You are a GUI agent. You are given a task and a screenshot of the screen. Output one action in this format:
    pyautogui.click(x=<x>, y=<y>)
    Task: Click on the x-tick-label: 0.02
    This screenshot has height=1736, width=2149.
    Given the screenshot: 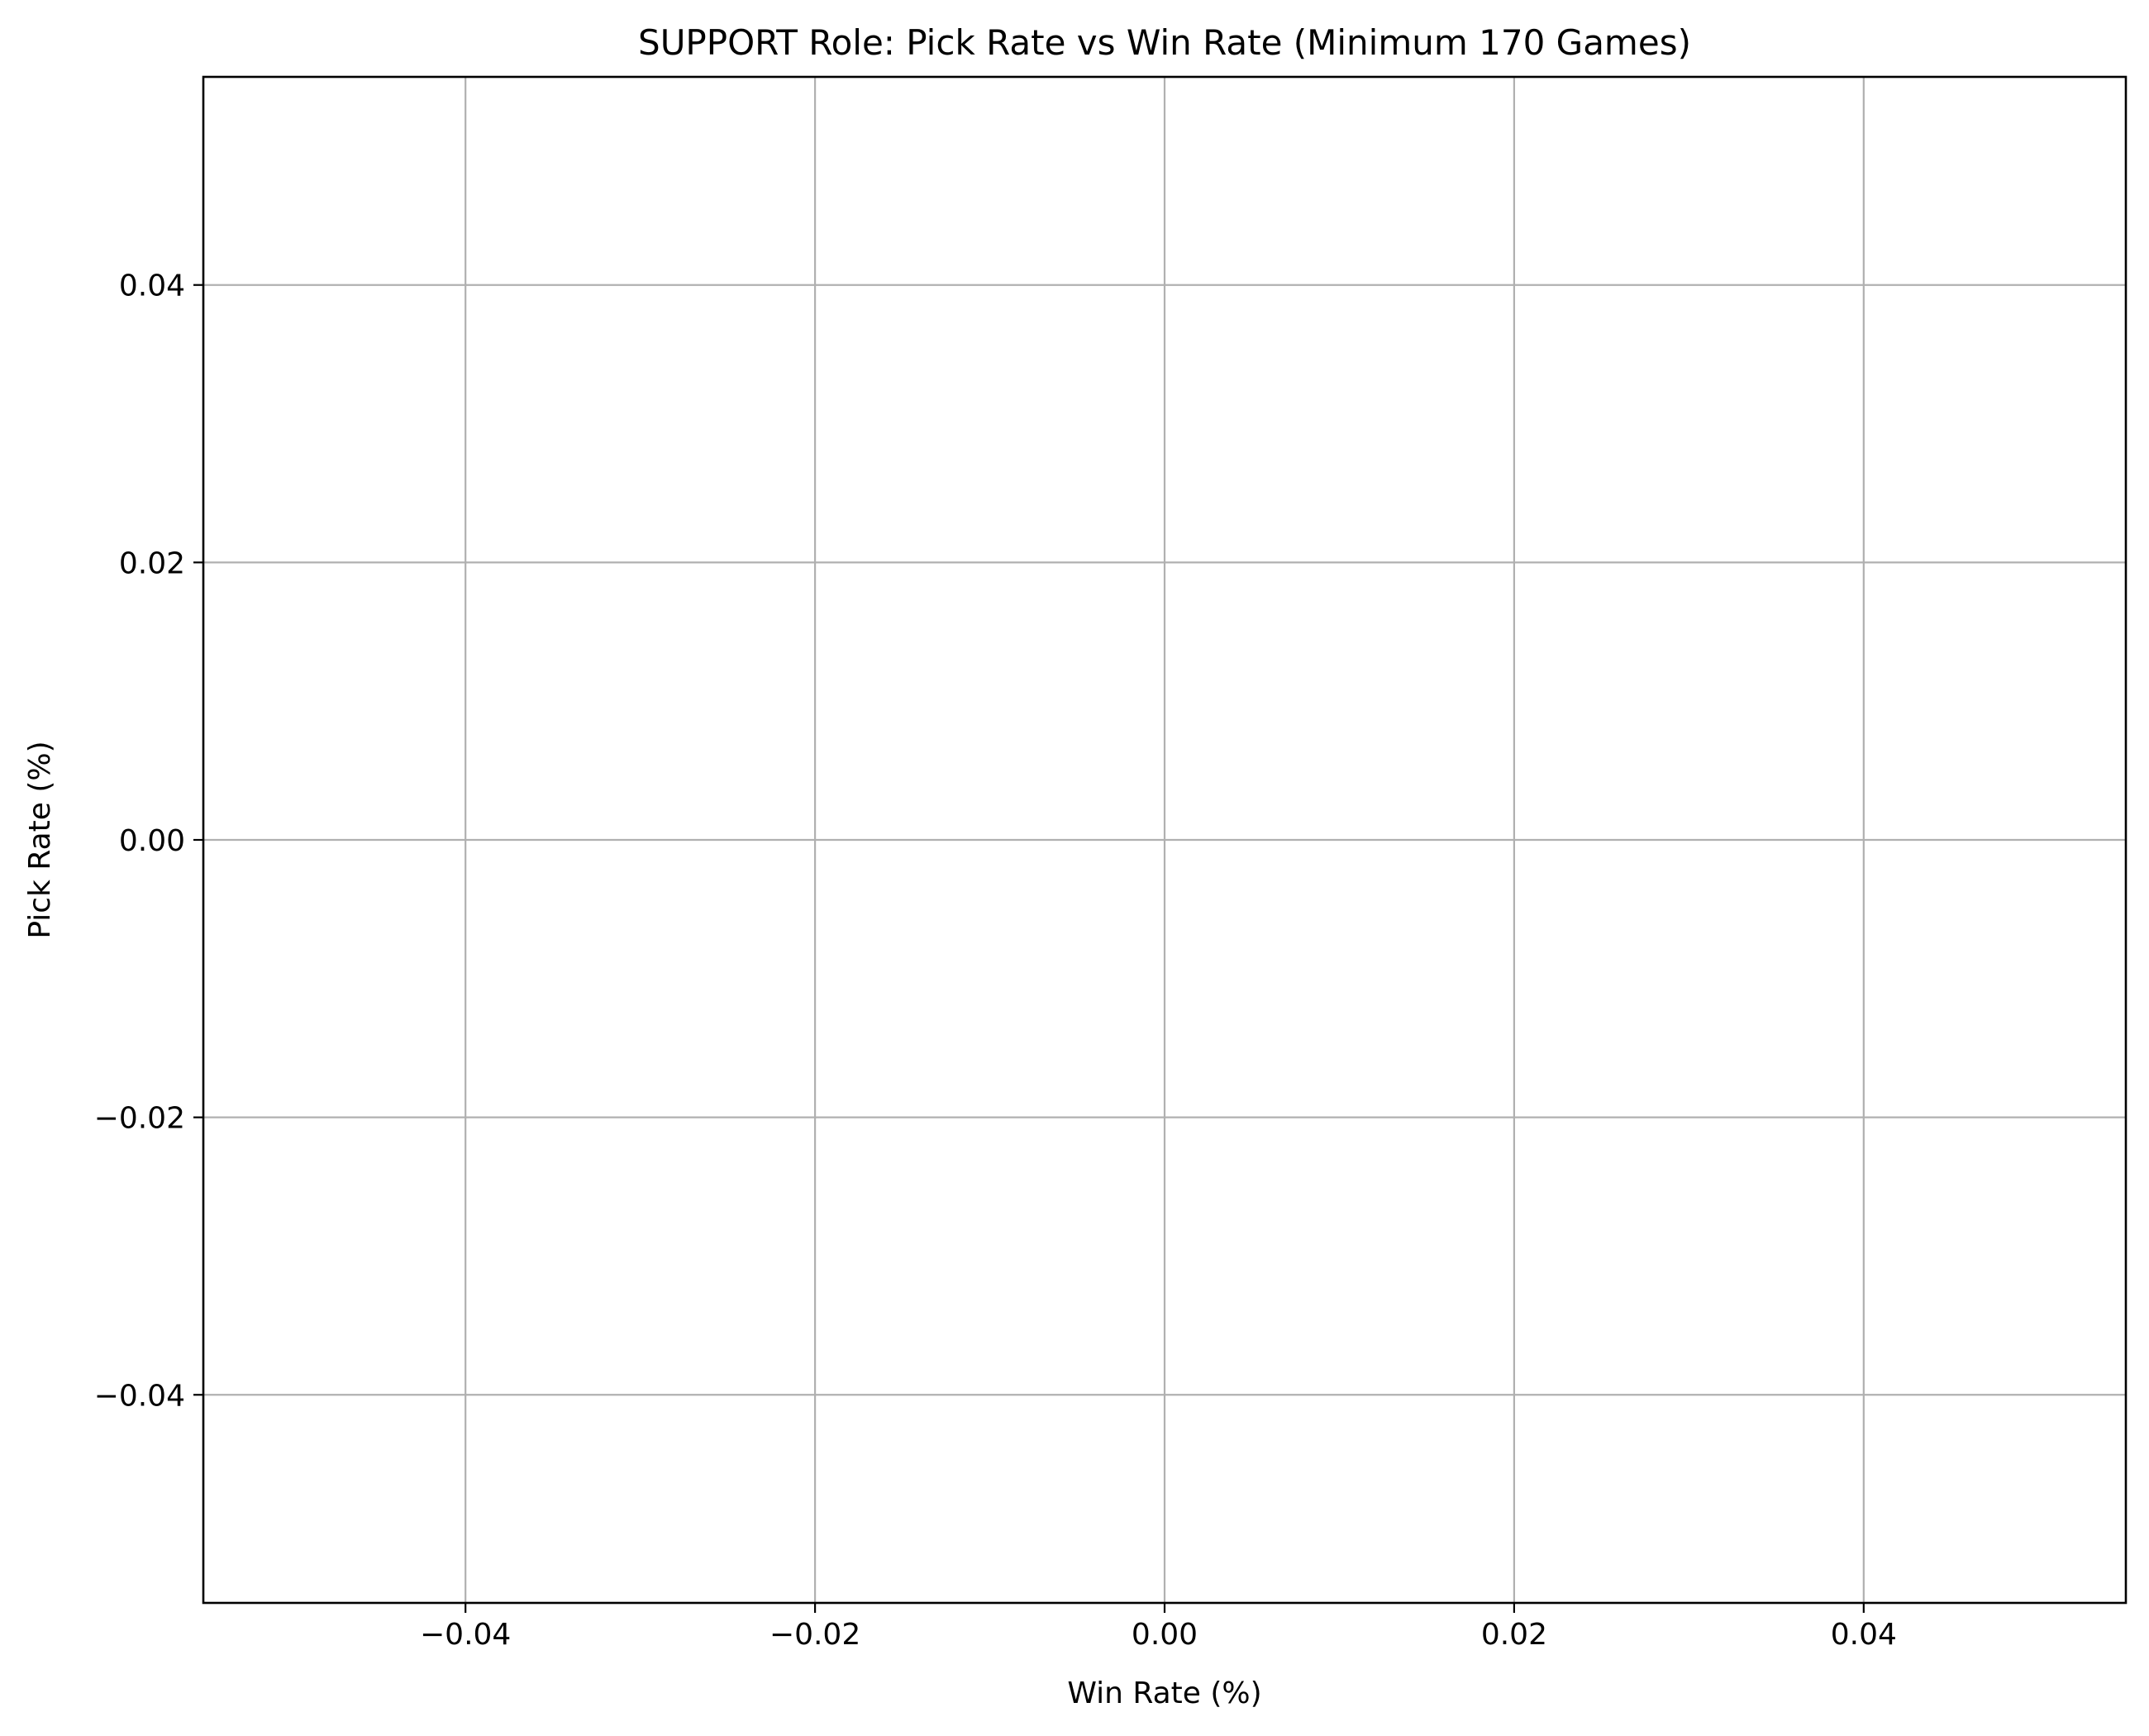 What is the action you would take?
    pyautogui.click(x=1514, y=1635)
    